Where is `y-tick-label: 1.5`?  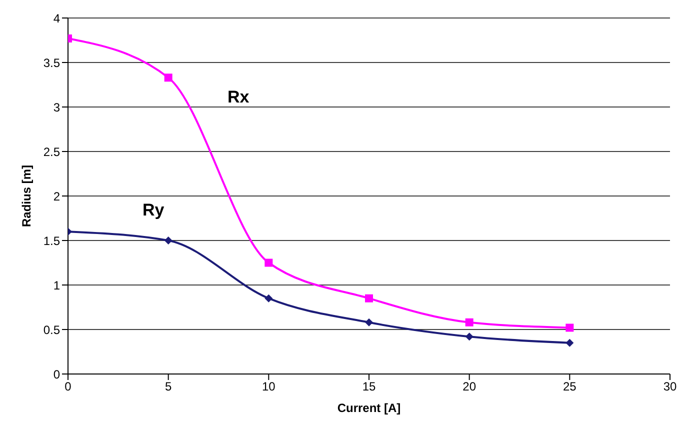 y-tick-label: 1.5 is located at coordinates (51, 241).